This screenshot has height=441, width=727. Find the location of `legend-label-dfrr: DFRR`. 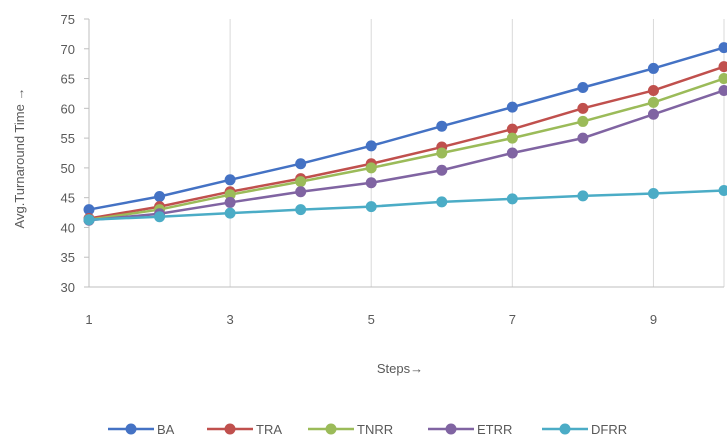

legend-label-dfrr: DFRR is located at coordinates (609, 429).